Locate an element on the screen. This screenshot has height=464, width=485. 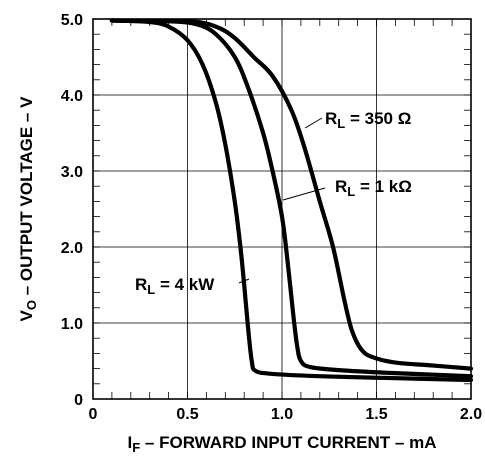
curve-label-4k: RL = 4 kW is located at coordinates (175, 286).